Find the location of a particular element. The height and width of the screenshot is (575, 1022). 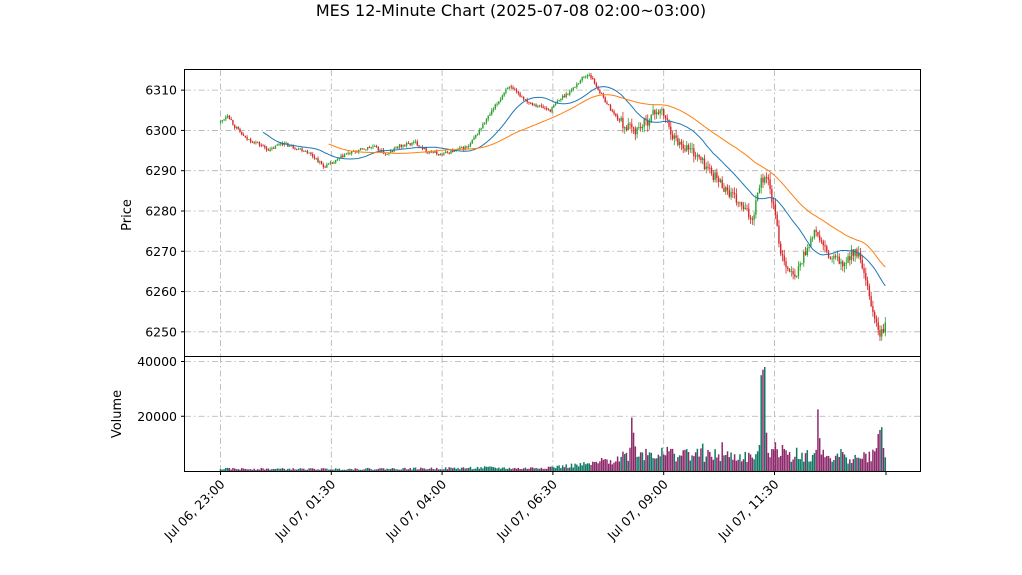

volume-grid is located at coordinates (552, 414).